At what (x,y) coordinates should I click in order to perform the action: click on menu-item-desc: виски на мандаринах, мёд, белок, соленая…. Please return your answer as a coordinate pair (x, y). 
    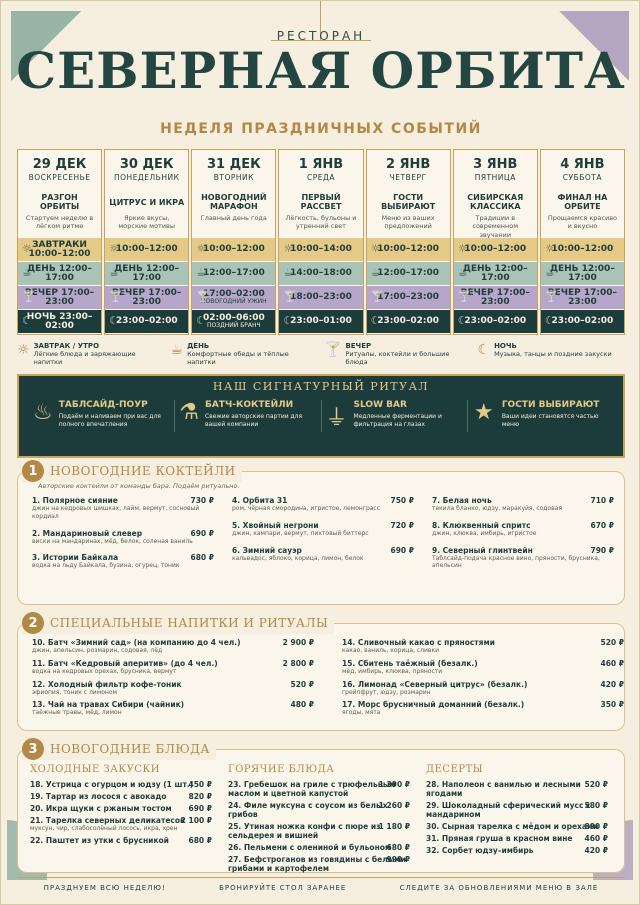
    Looking at the image, I should click on (112, 541).